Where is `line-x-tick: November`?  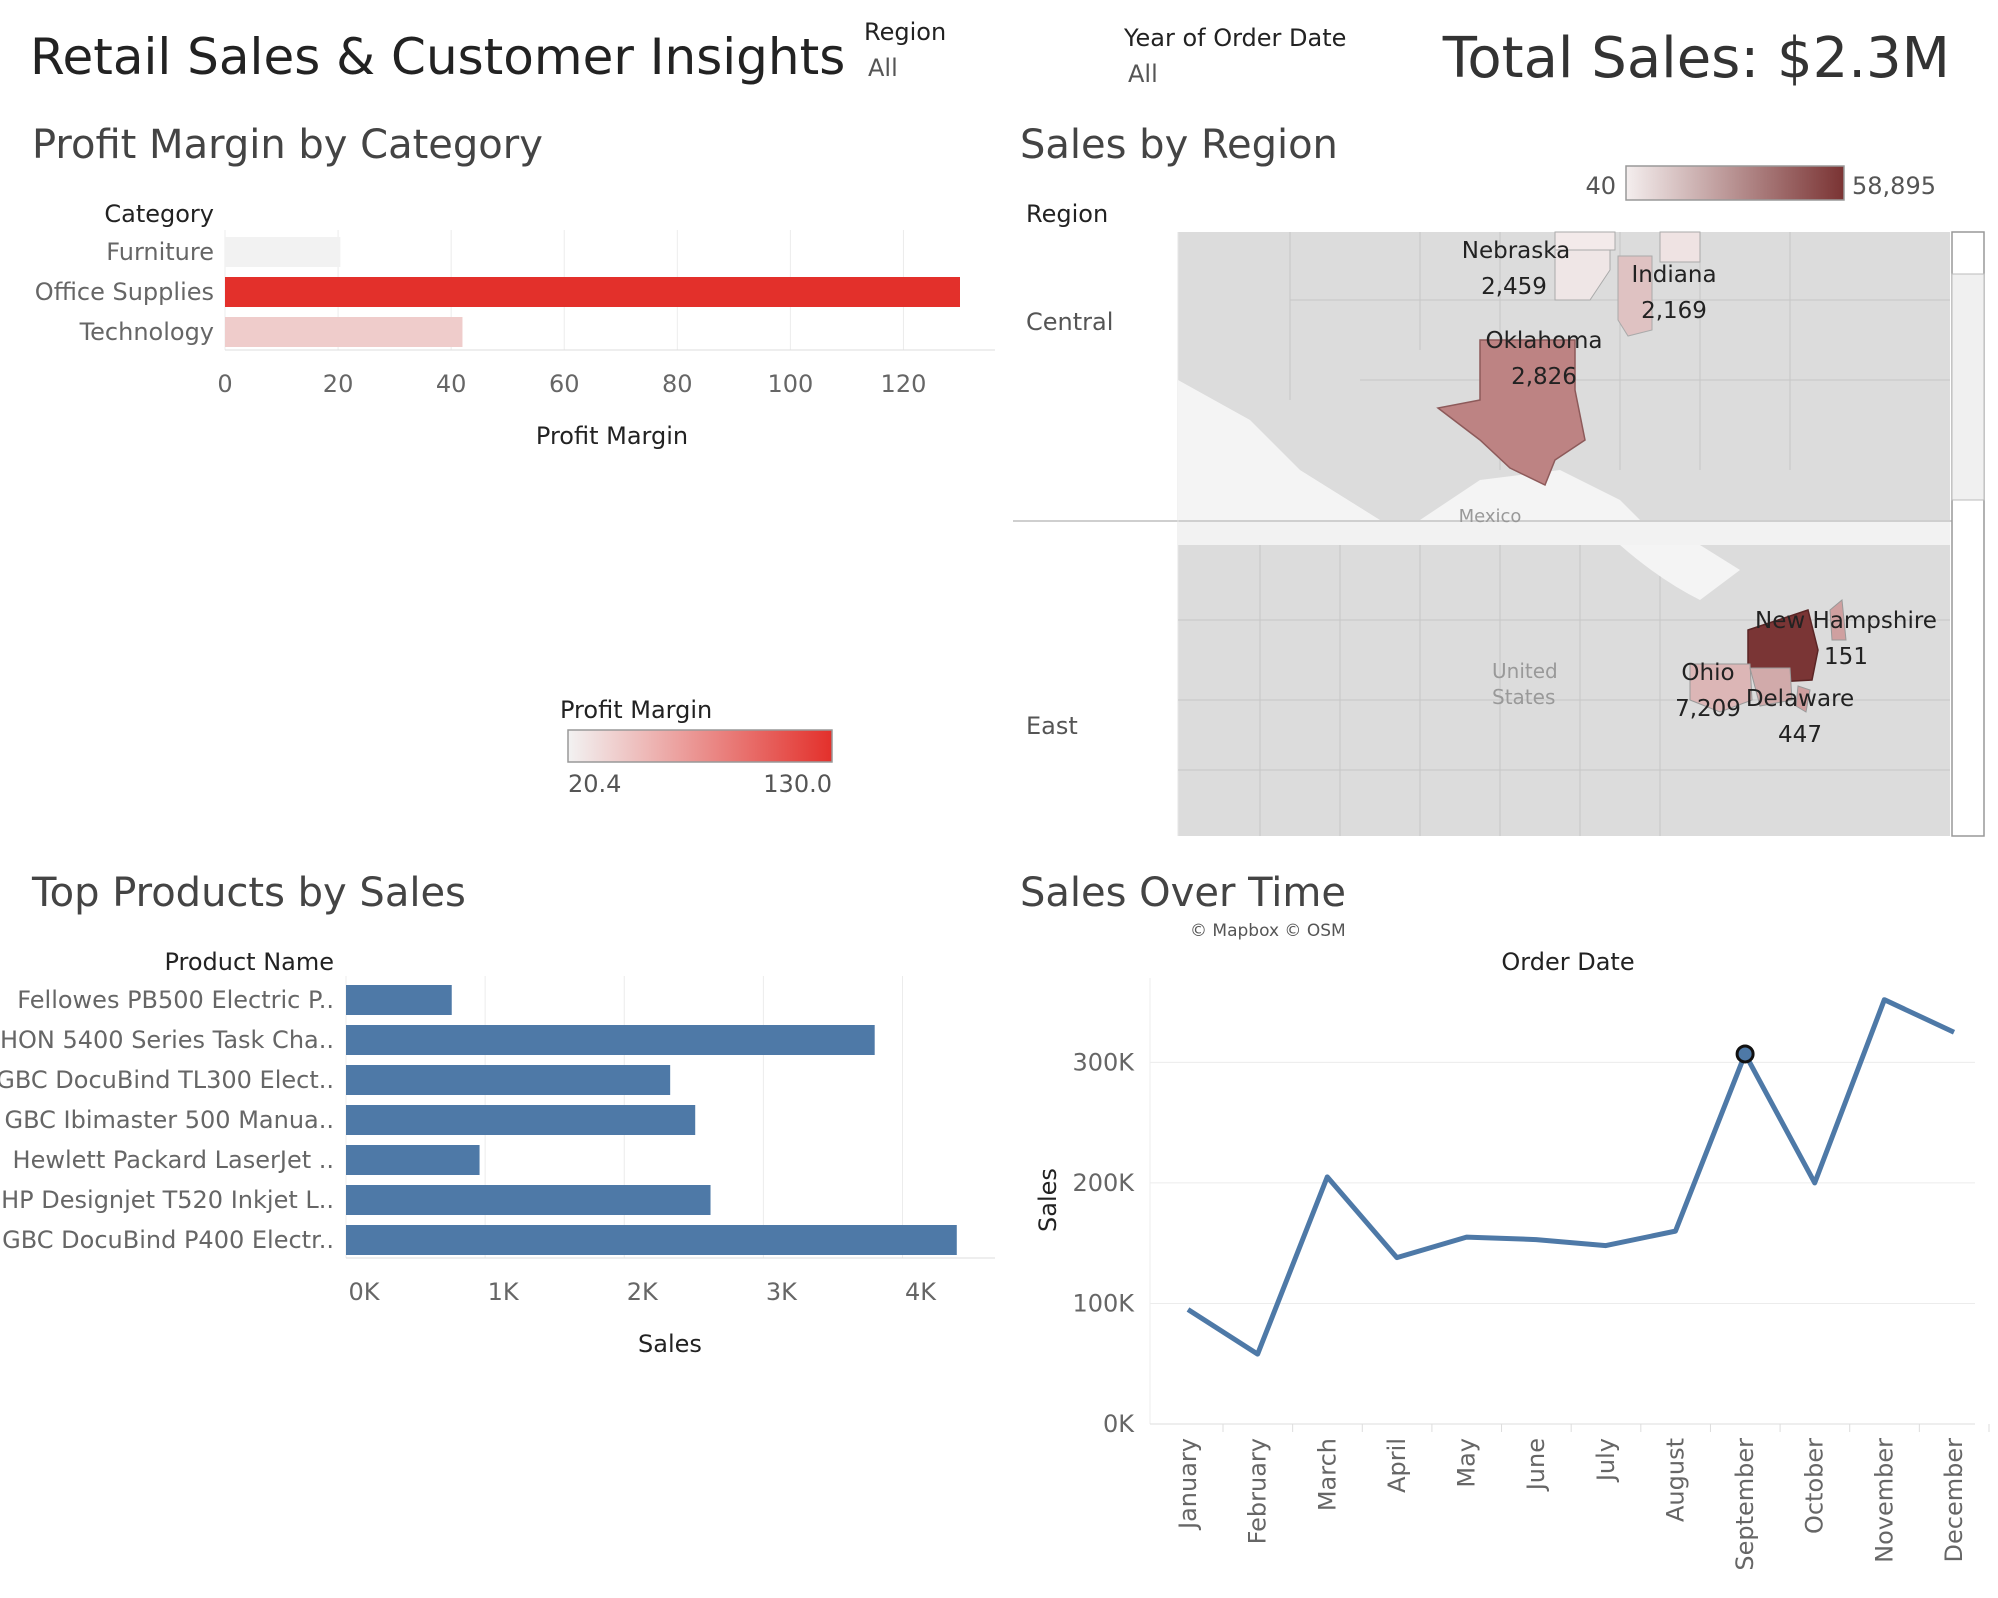 line-x-tick: November is located at coordinates (1884, 1500).